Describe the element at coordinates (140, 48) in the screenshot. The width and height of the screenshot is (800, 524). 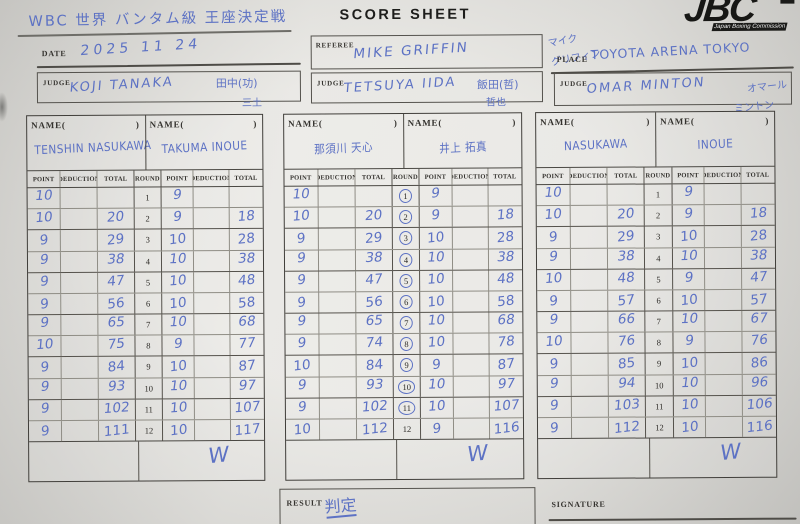
I see `date-value: 2025 11 24` at that location.